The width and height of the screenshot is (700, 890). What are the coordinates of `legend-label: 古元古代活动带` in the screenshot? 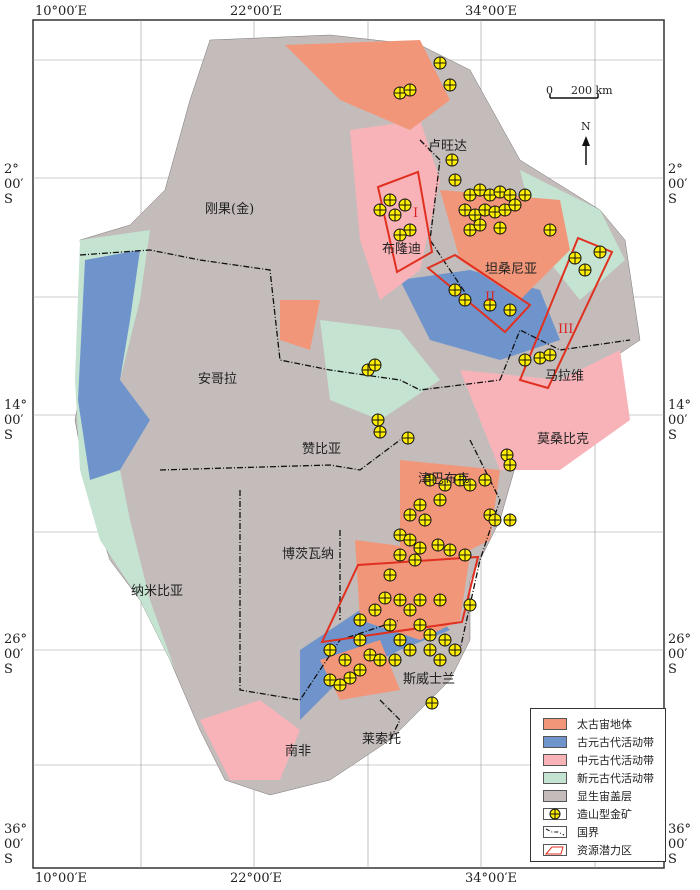 It's located at (615, 742).